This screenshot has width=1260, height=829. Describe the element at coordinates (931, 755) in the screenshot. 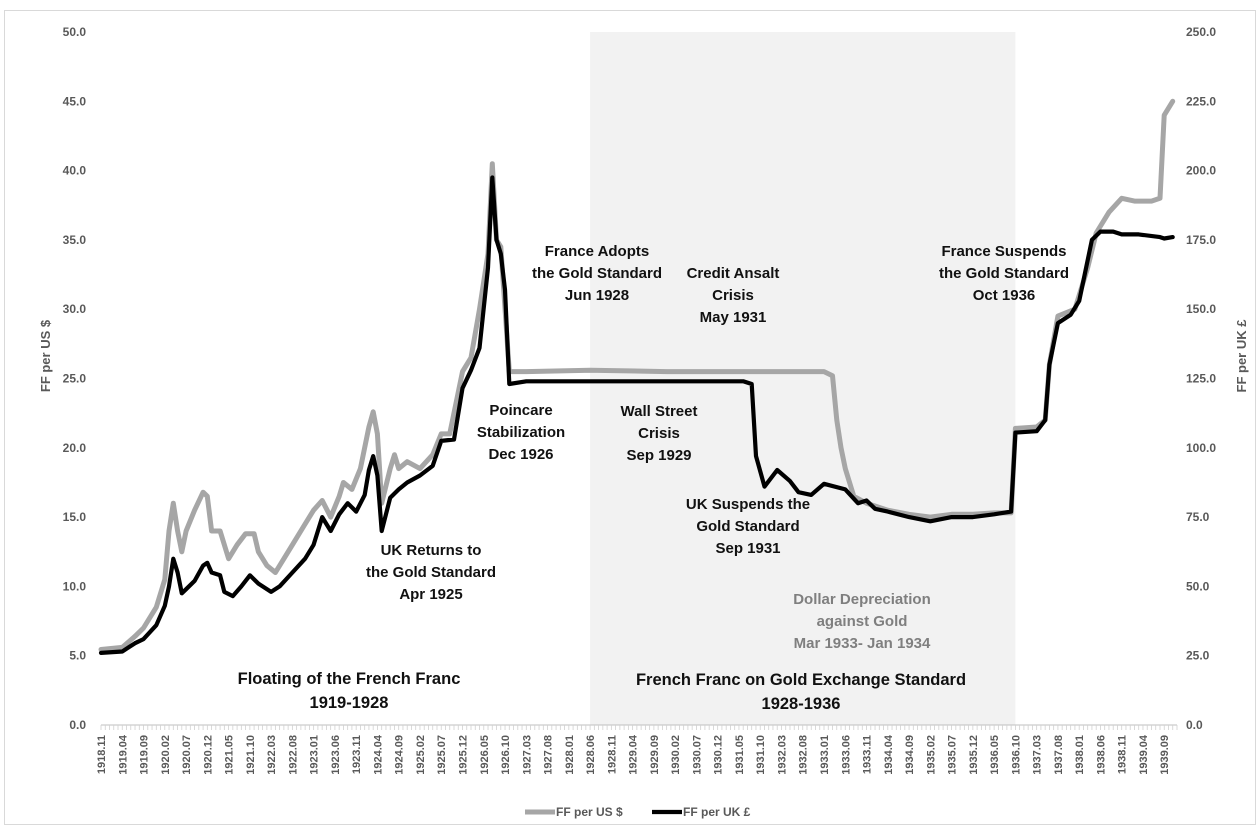

I see `x-tick-label: 1935.02` at that location.